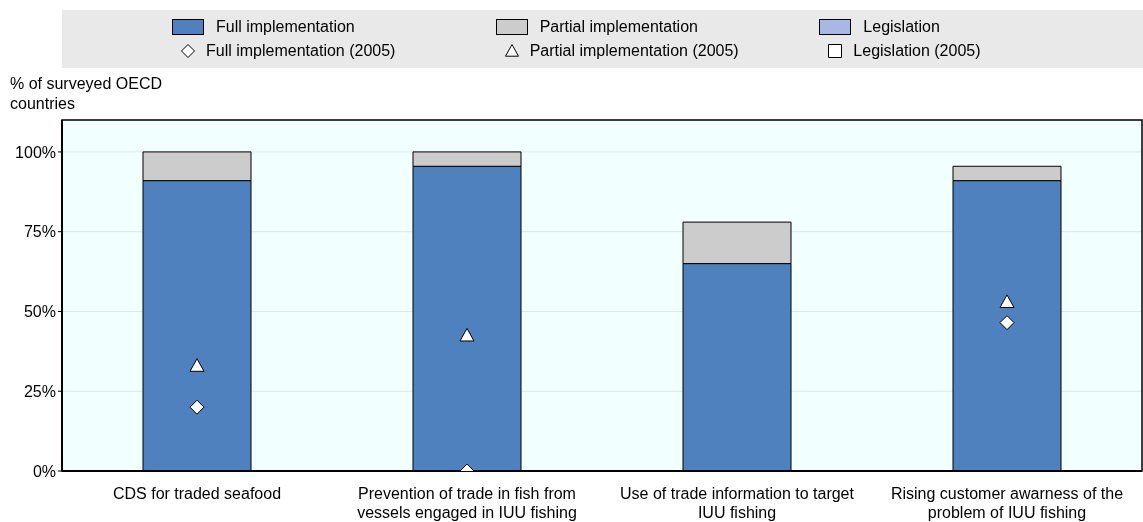 Image resolution: width=1143 pixels, height=522 pixels. What do you see at coordinates (87, 94) in the screenshot?
I see `y-axis-title: % of surveyed OECD countries` at bounding box center [87, 94].